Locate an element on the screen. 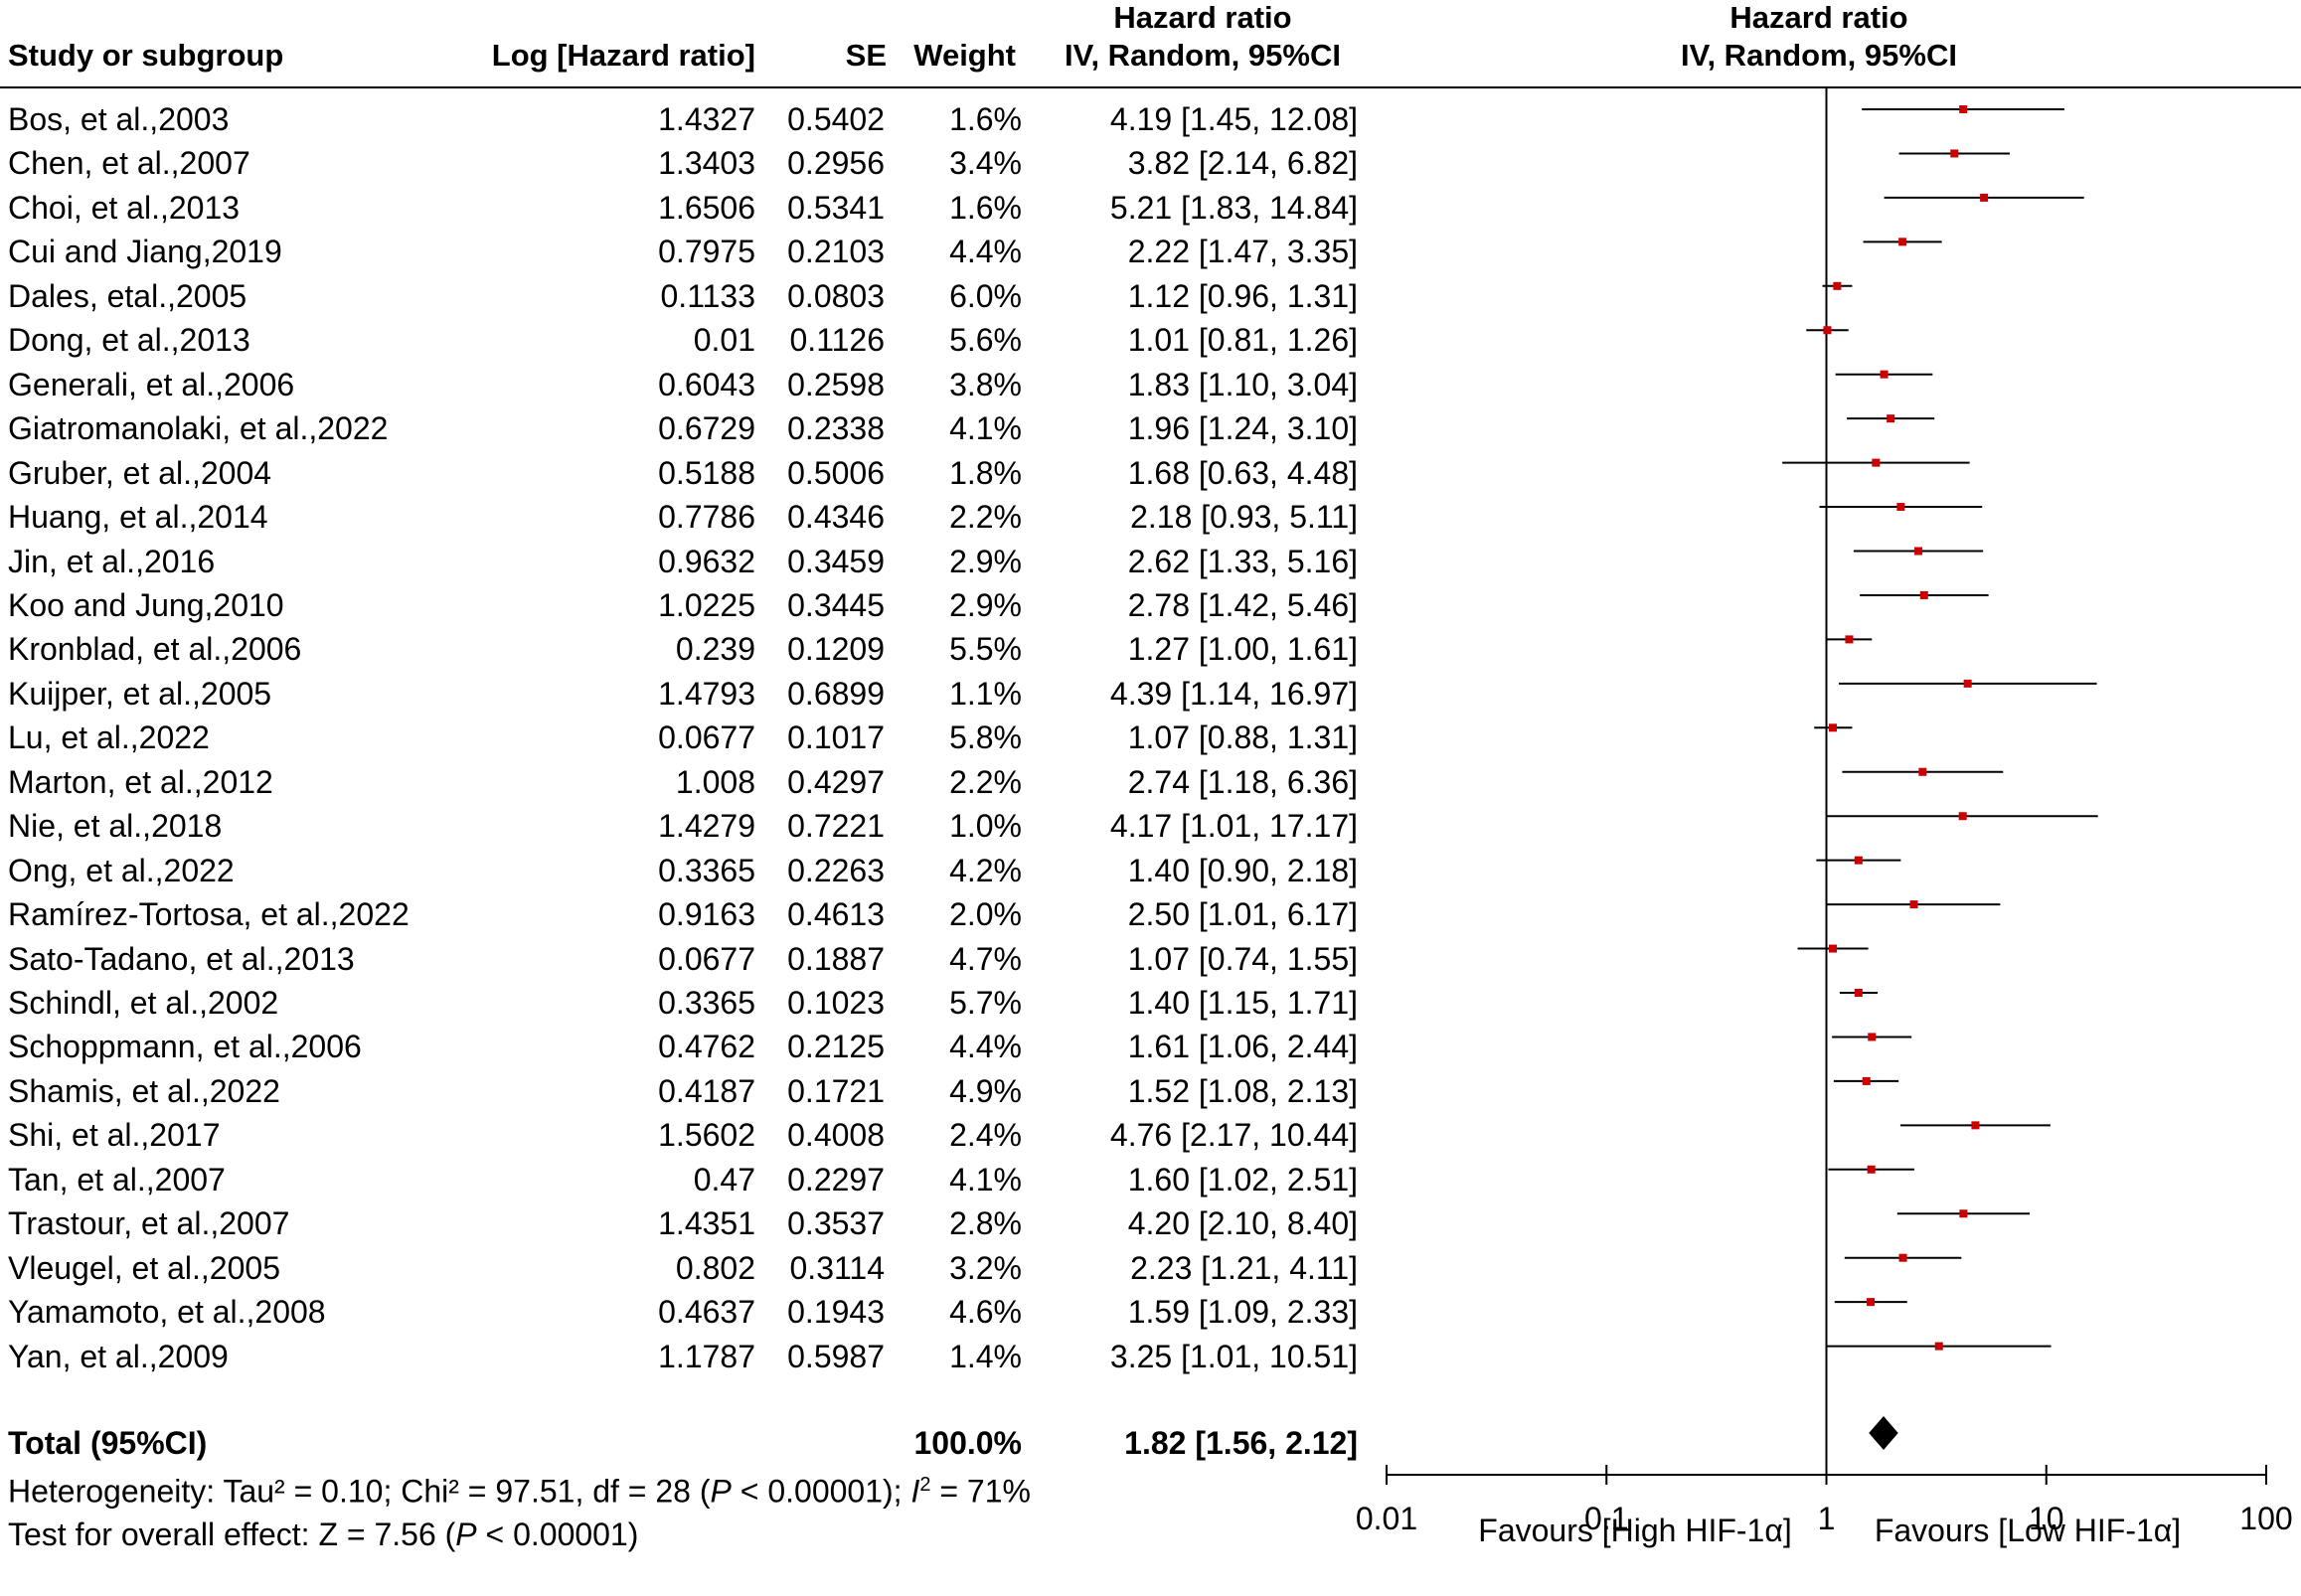 The image size is (2301, 1596). log-hr-value: 0.1133 is located at coordinates (708, 295).